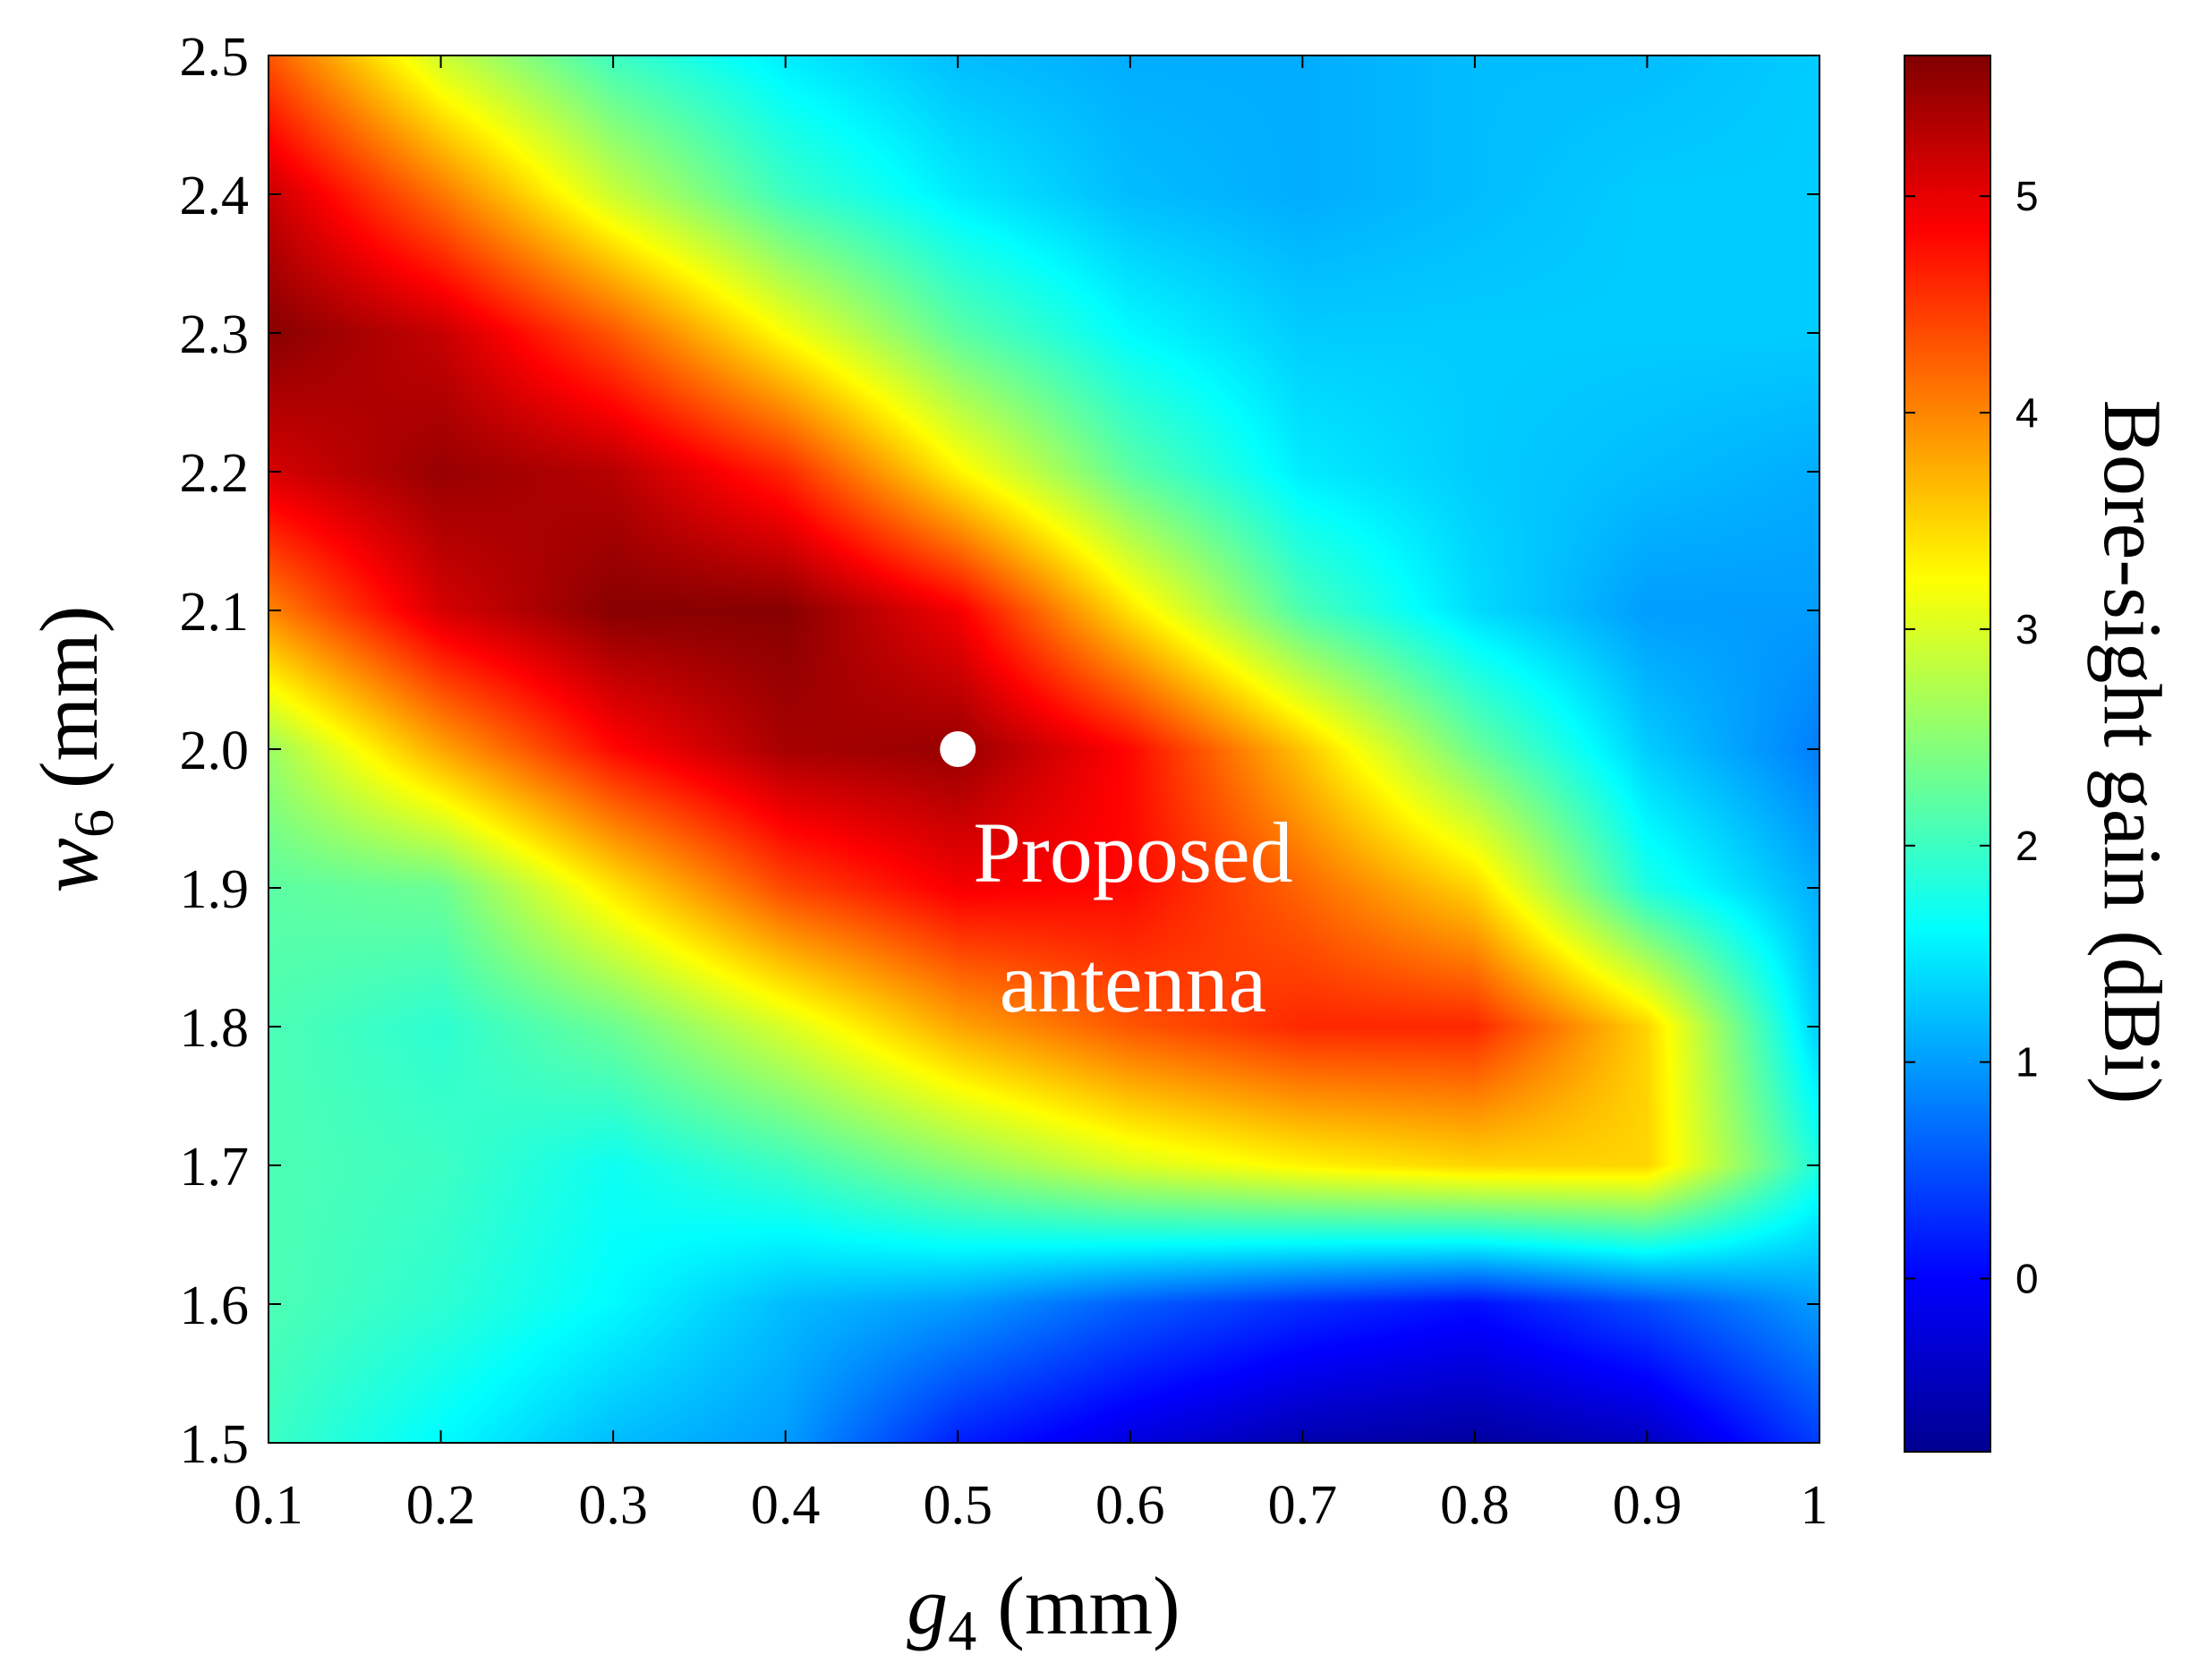 This screenshot has width=2207, height=1680. What do you see at coordinates (958, 749) in the screenshot?
I see `proposed-antenna-marker` at bounding box center [958, 749].